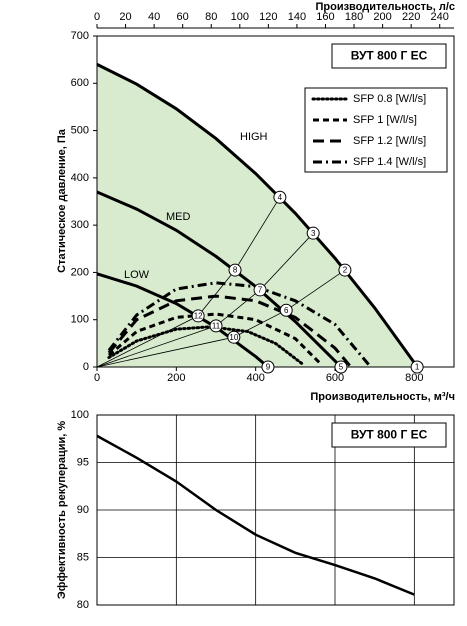 The image size is (467, 626). I want to click on y-tick-label: 95, so click(83, 462).